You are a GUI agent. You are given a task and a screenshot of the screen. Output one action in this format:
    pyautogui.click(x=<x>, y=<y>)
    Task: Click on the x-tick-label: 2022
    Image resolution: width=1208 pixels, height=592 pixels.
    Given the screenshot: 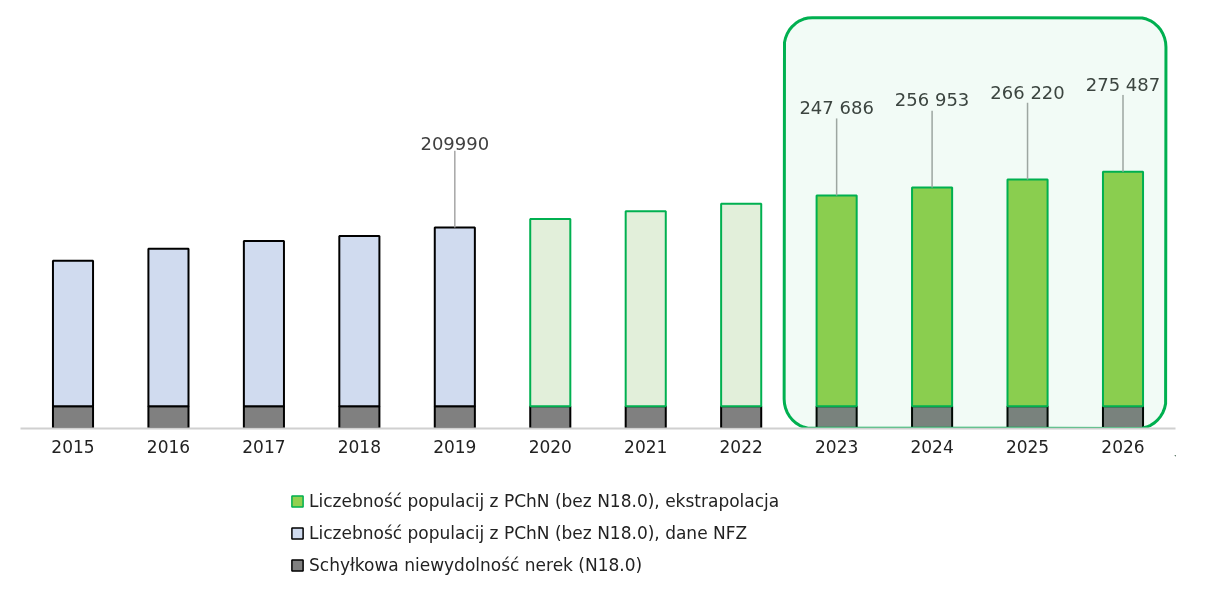 What is the action you would take?
    pyautogui.click(x=741, y=446)
    